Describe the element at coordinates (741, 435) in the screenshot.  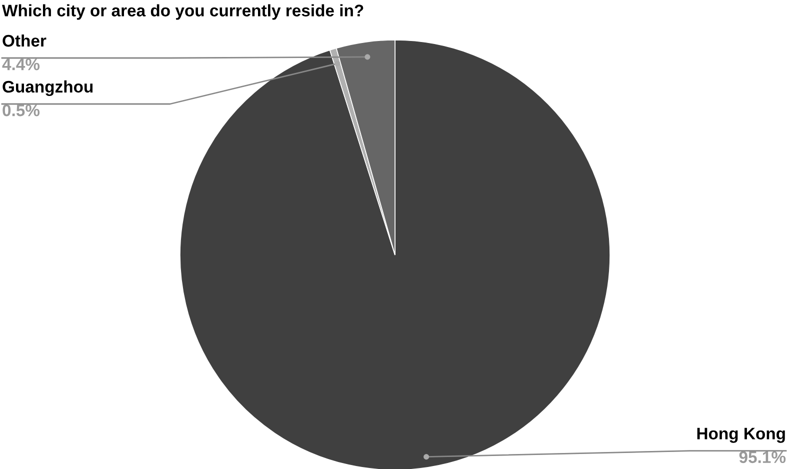
I see `slice-label: Hong Kong` at that location.